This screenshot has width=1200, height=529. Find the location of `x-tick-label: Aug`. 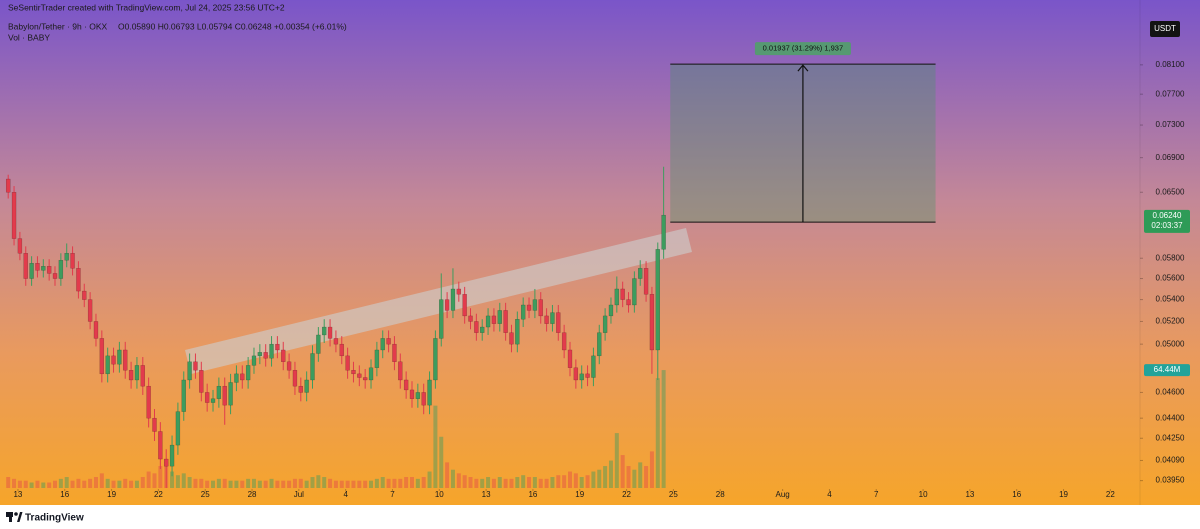

x-tick-label: Aug is located at coordinates (783, 494).